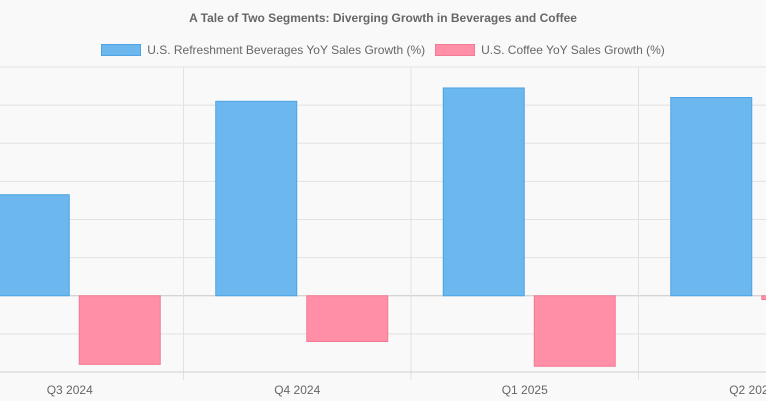 The height and width of the screenshot is (401, 766). I want to click on x-tick-label: Q3 2024, so click(70, 390).